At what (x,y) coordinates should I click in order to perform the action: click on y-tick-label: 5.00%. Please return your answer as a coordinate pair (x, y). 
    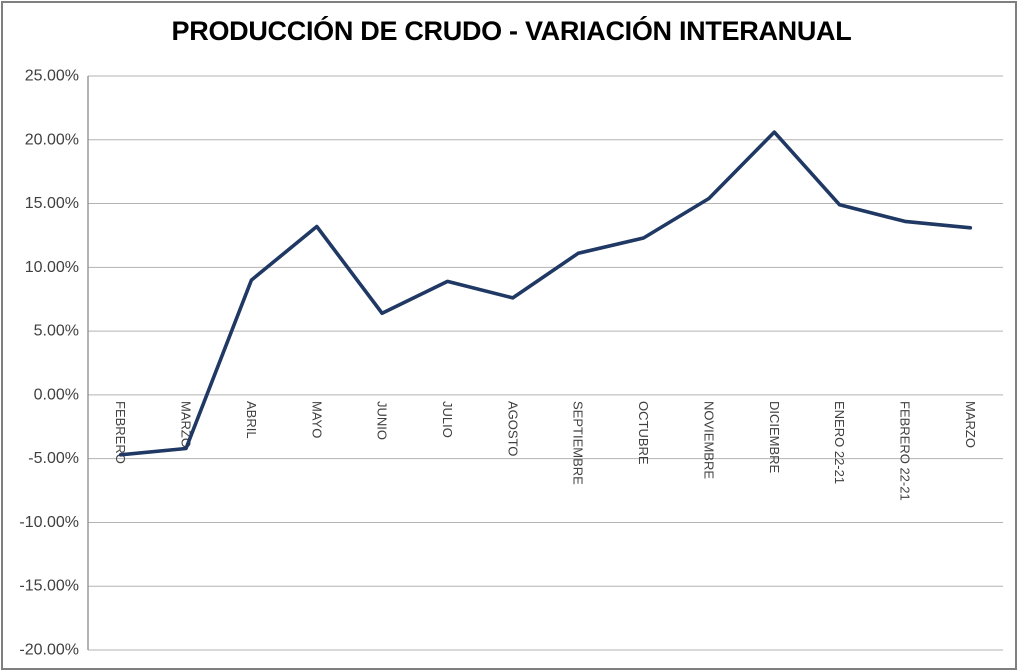
    Looking at the image, I should click on (56, 331).